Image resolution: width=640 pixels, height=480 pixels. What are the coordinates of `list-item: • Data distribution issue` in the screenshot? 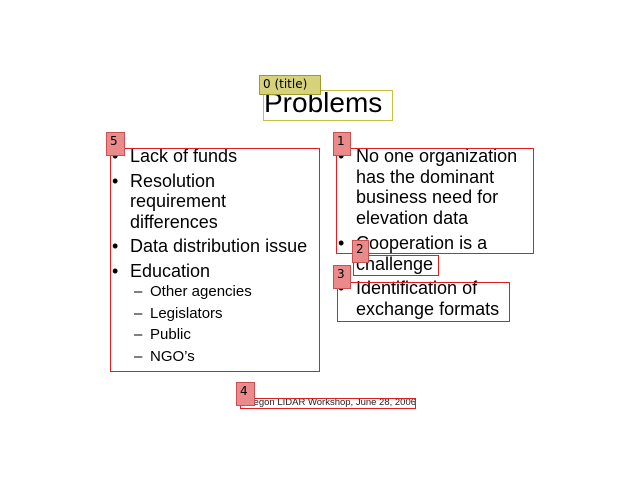 It's located at (217, 246).